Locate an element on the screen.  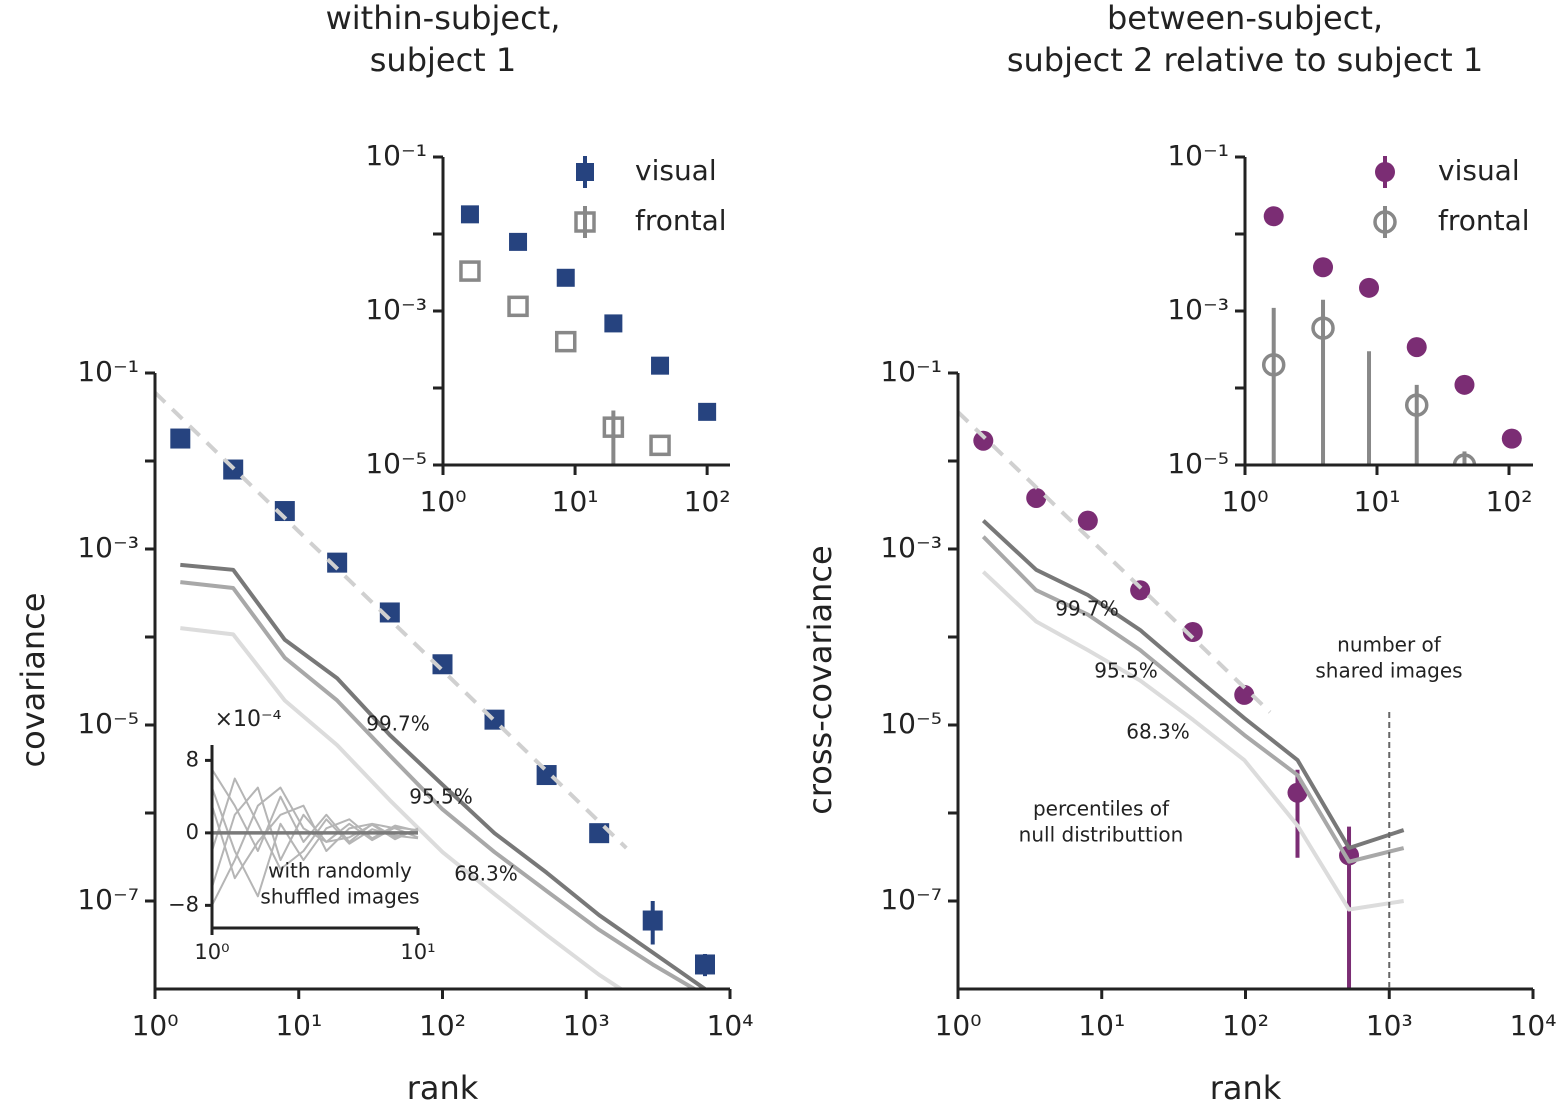
chart-title: subject 2 relative to subject 1 is located at coordinates (1245, 60).